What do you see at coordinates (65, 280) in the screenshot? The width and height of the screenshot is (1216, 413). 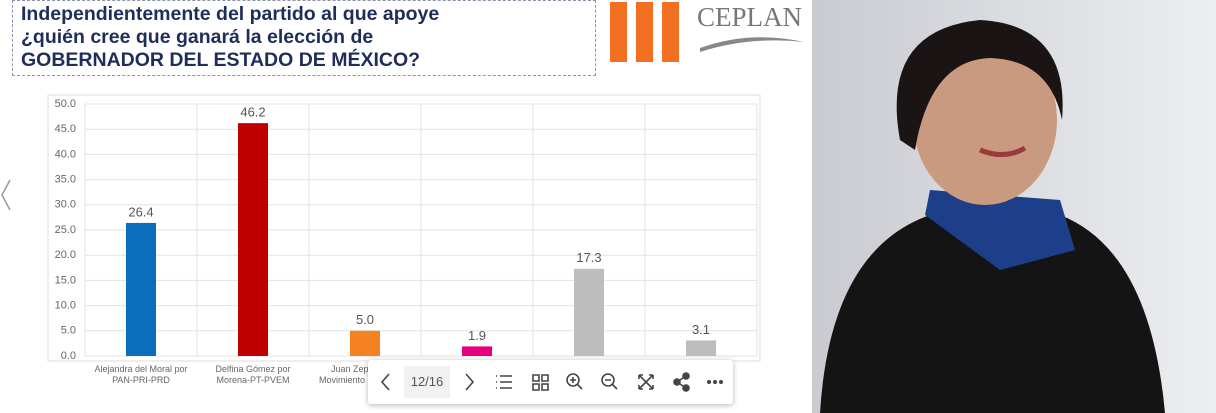 I see `y-tick-label: 15.0` at bounding box center [65, 280].